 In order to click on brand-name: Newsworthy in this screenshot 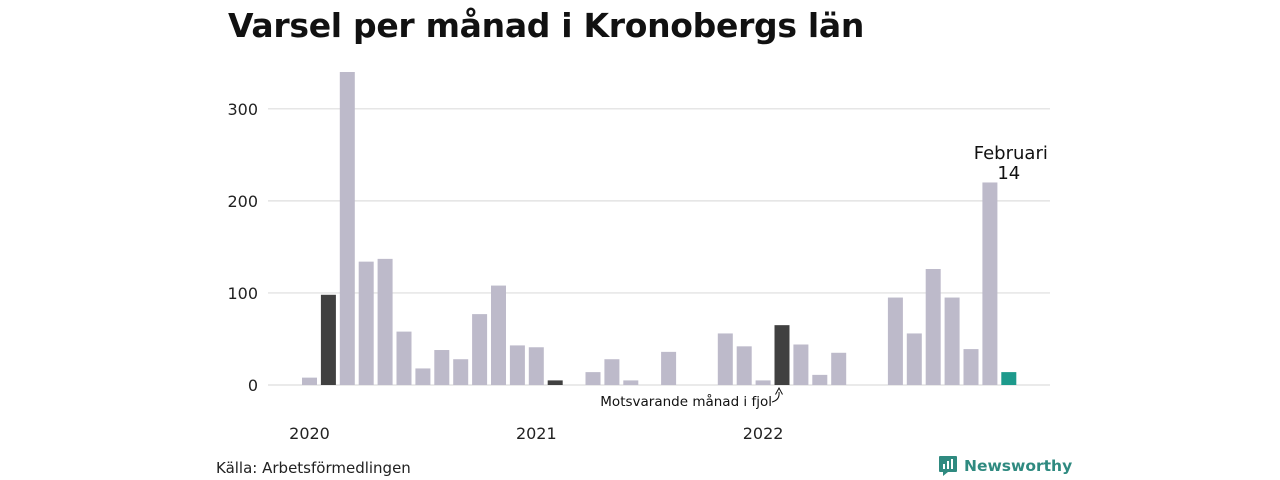, I will do `click(1018, 466)`.